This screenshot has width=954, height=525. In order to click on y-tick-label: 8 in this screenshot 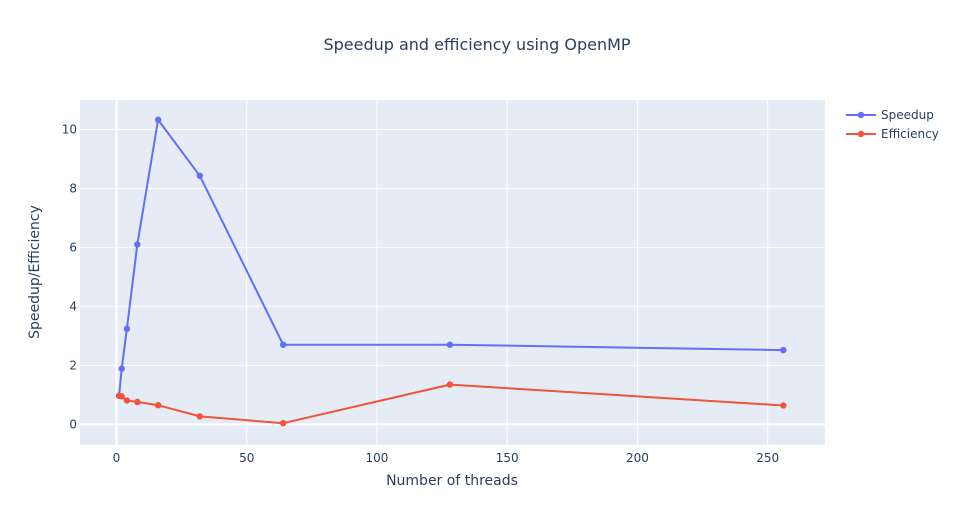, I will do `click(73, 188)`.